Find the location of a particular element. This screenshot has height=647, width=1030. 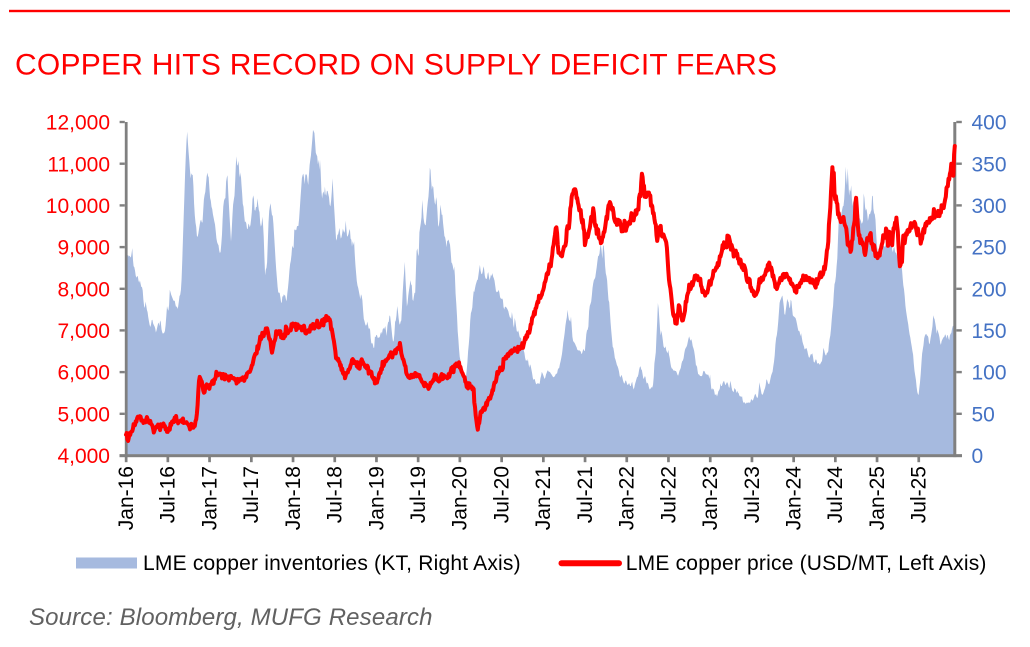

svg-text: 350 is located at coordinates (989, 164).